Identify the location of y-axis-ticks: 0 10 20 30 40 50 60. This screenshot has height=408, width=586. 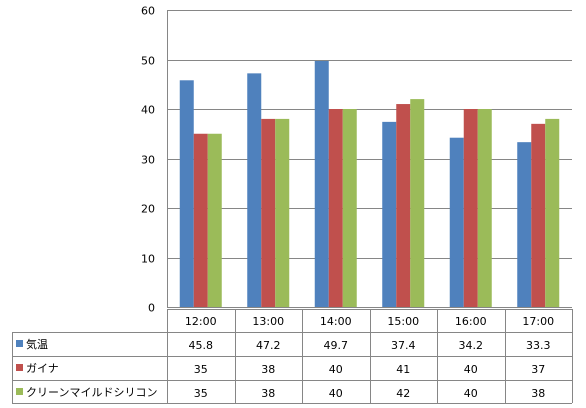
(148, 160).